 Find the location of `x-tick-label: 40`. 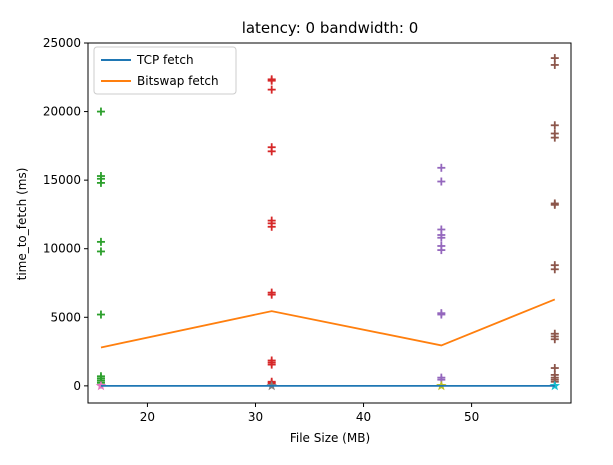

x-tick-label: 40 is located at coordinates (363, 417).